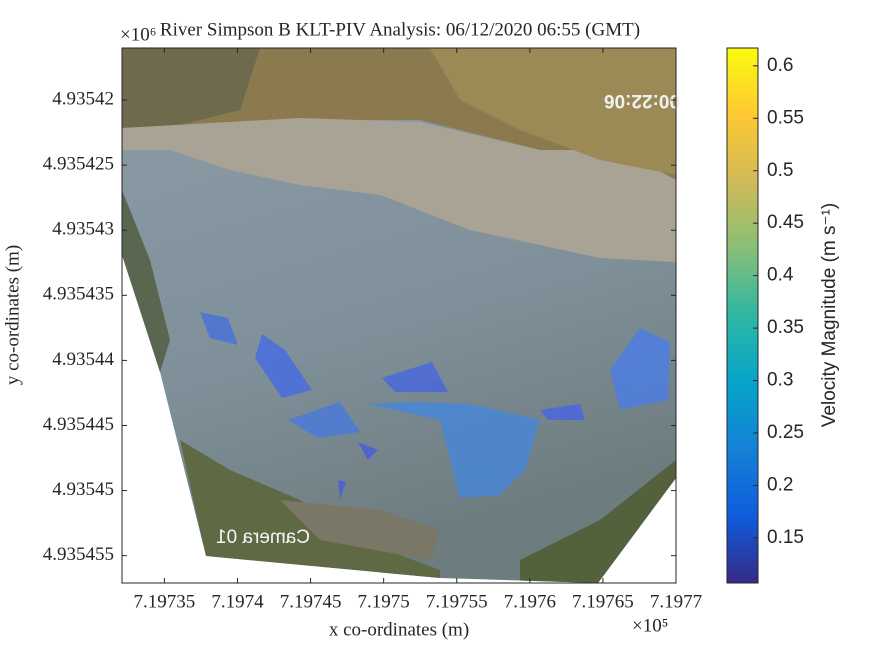 This screenshot has height=656, width=875. I want to click on colorbar-ramp, so click(742, 315).